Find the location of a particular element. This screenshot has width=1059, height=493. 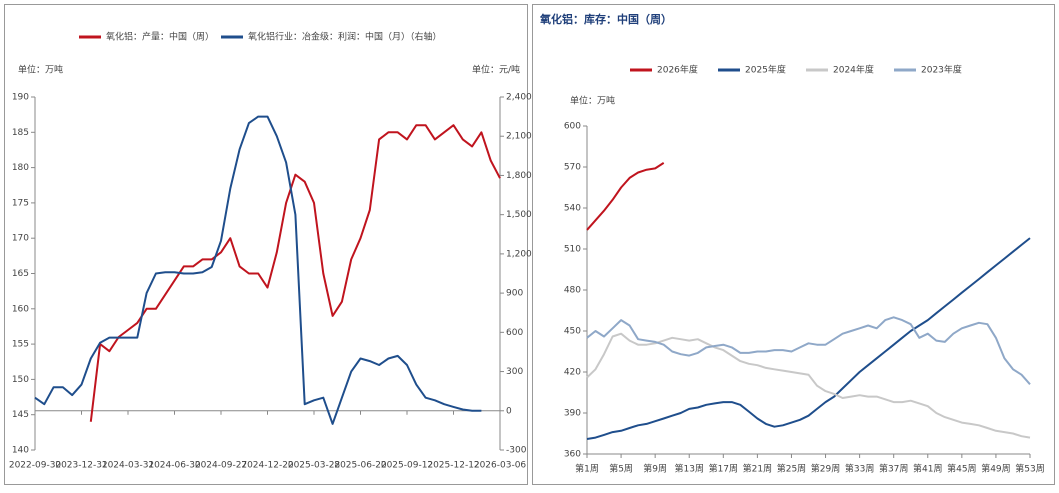

y2-tick-label: 300 is located at coordinates (514, 372).